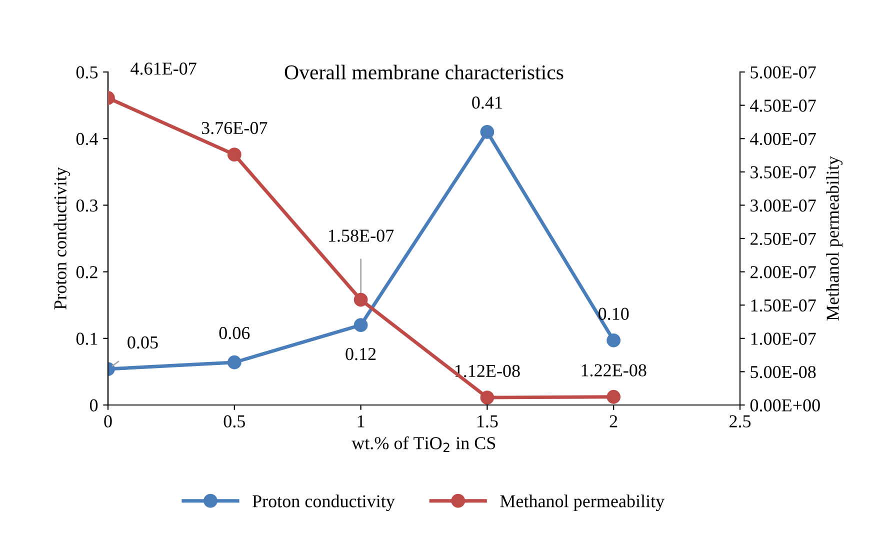  Describe the element at coordinates (424, 444) in the screenshot. I see `x-axis-title: wt.% of TiO$_{2}$ in CS` at that location.